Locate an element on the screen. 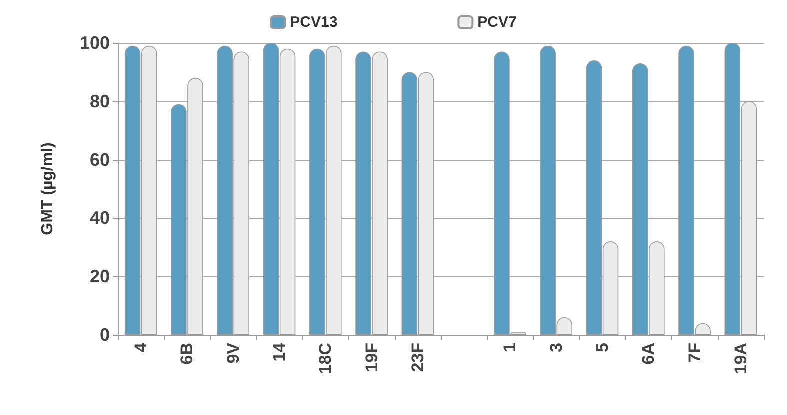  x-tick-label: 1 is located at coordinates (510, 347).